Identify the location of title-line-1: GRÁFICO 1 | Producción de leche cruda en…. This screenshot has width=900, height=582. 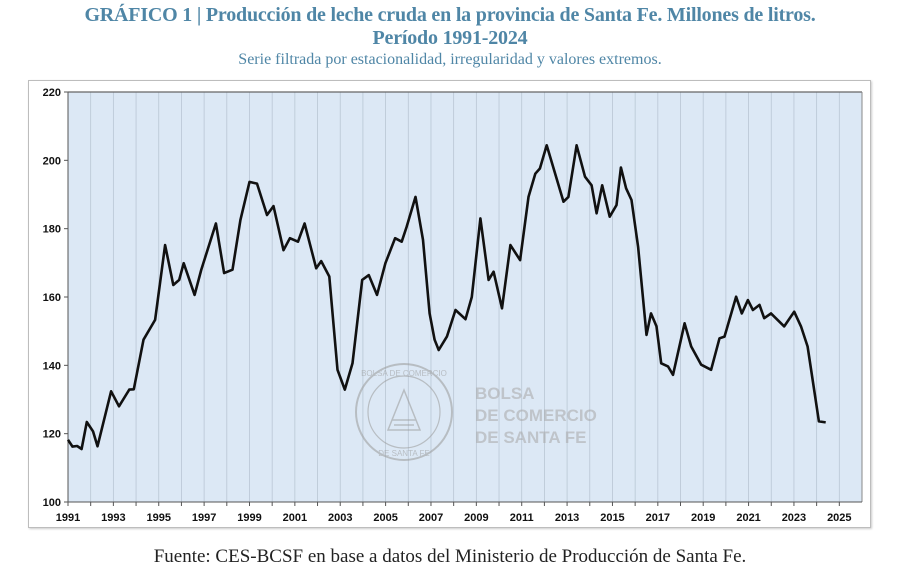
(450, 15).